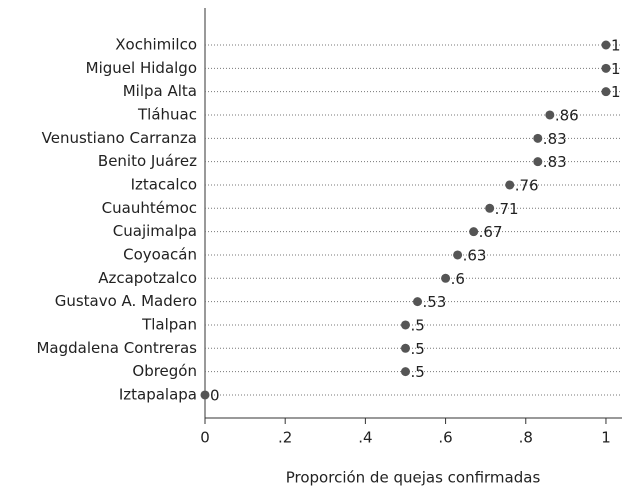 Image resolution: width=625 pixels, height=490 pixels. Describe the element at coordinates (119, 138) in the screenshot. I see `category-label: Venustiano Carranza` at that location.